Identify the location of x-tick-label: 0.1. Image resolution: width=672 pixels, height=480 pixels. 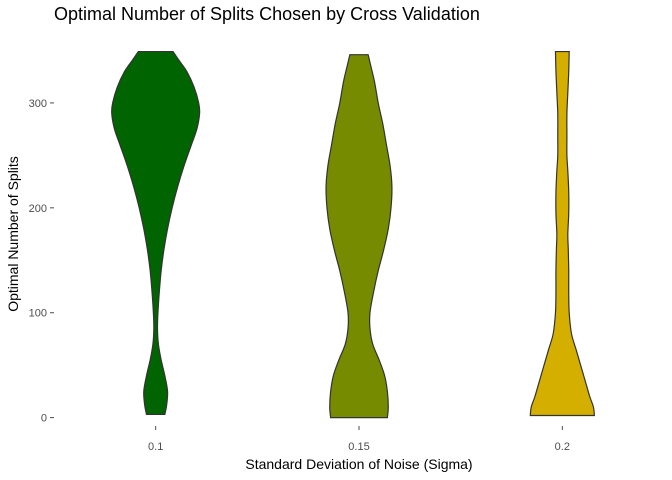
(155, 447).